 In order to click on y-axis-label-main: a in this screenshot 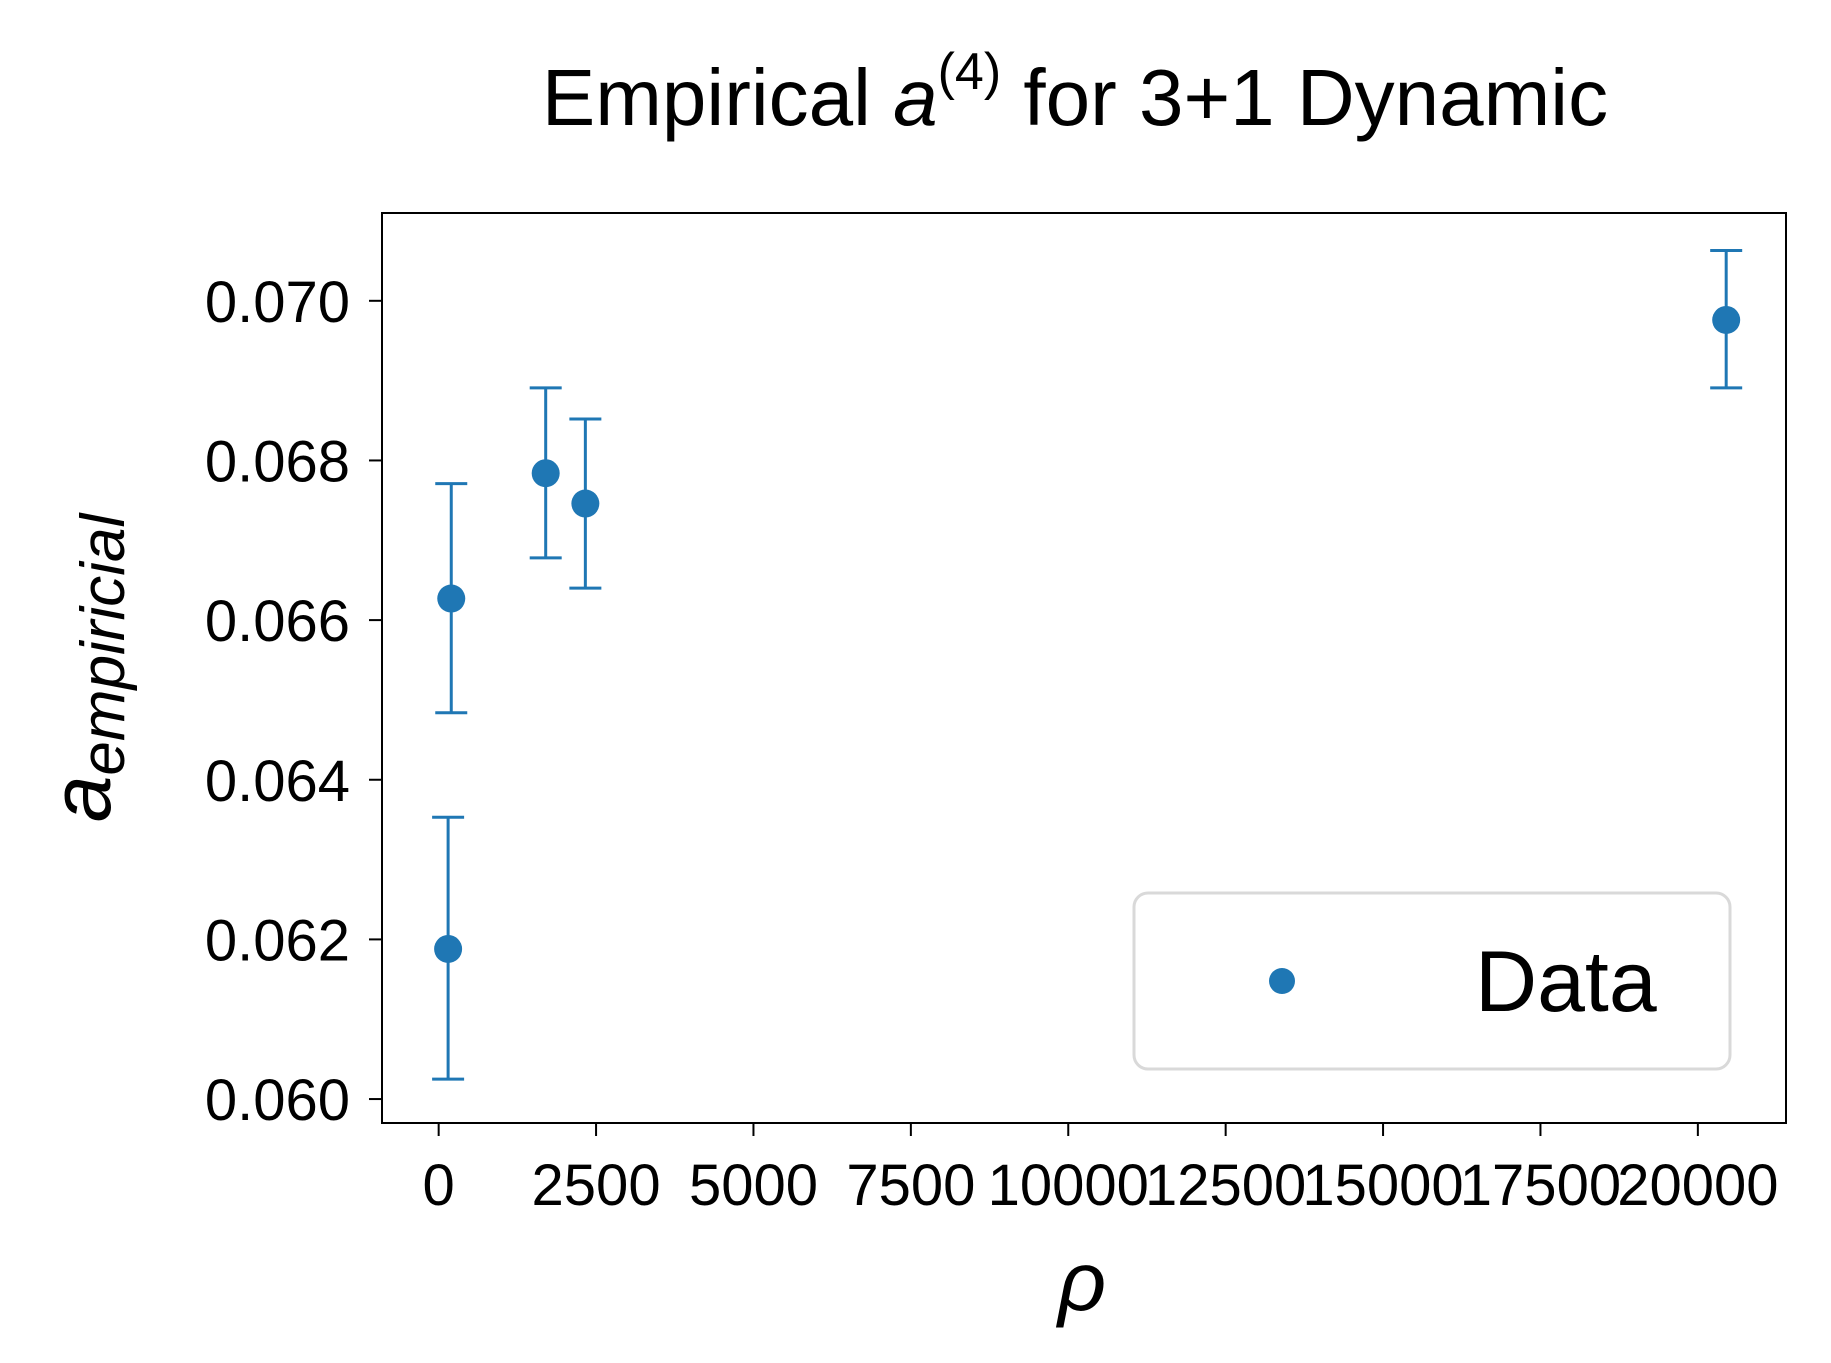, I will do `click(81, 799)`.